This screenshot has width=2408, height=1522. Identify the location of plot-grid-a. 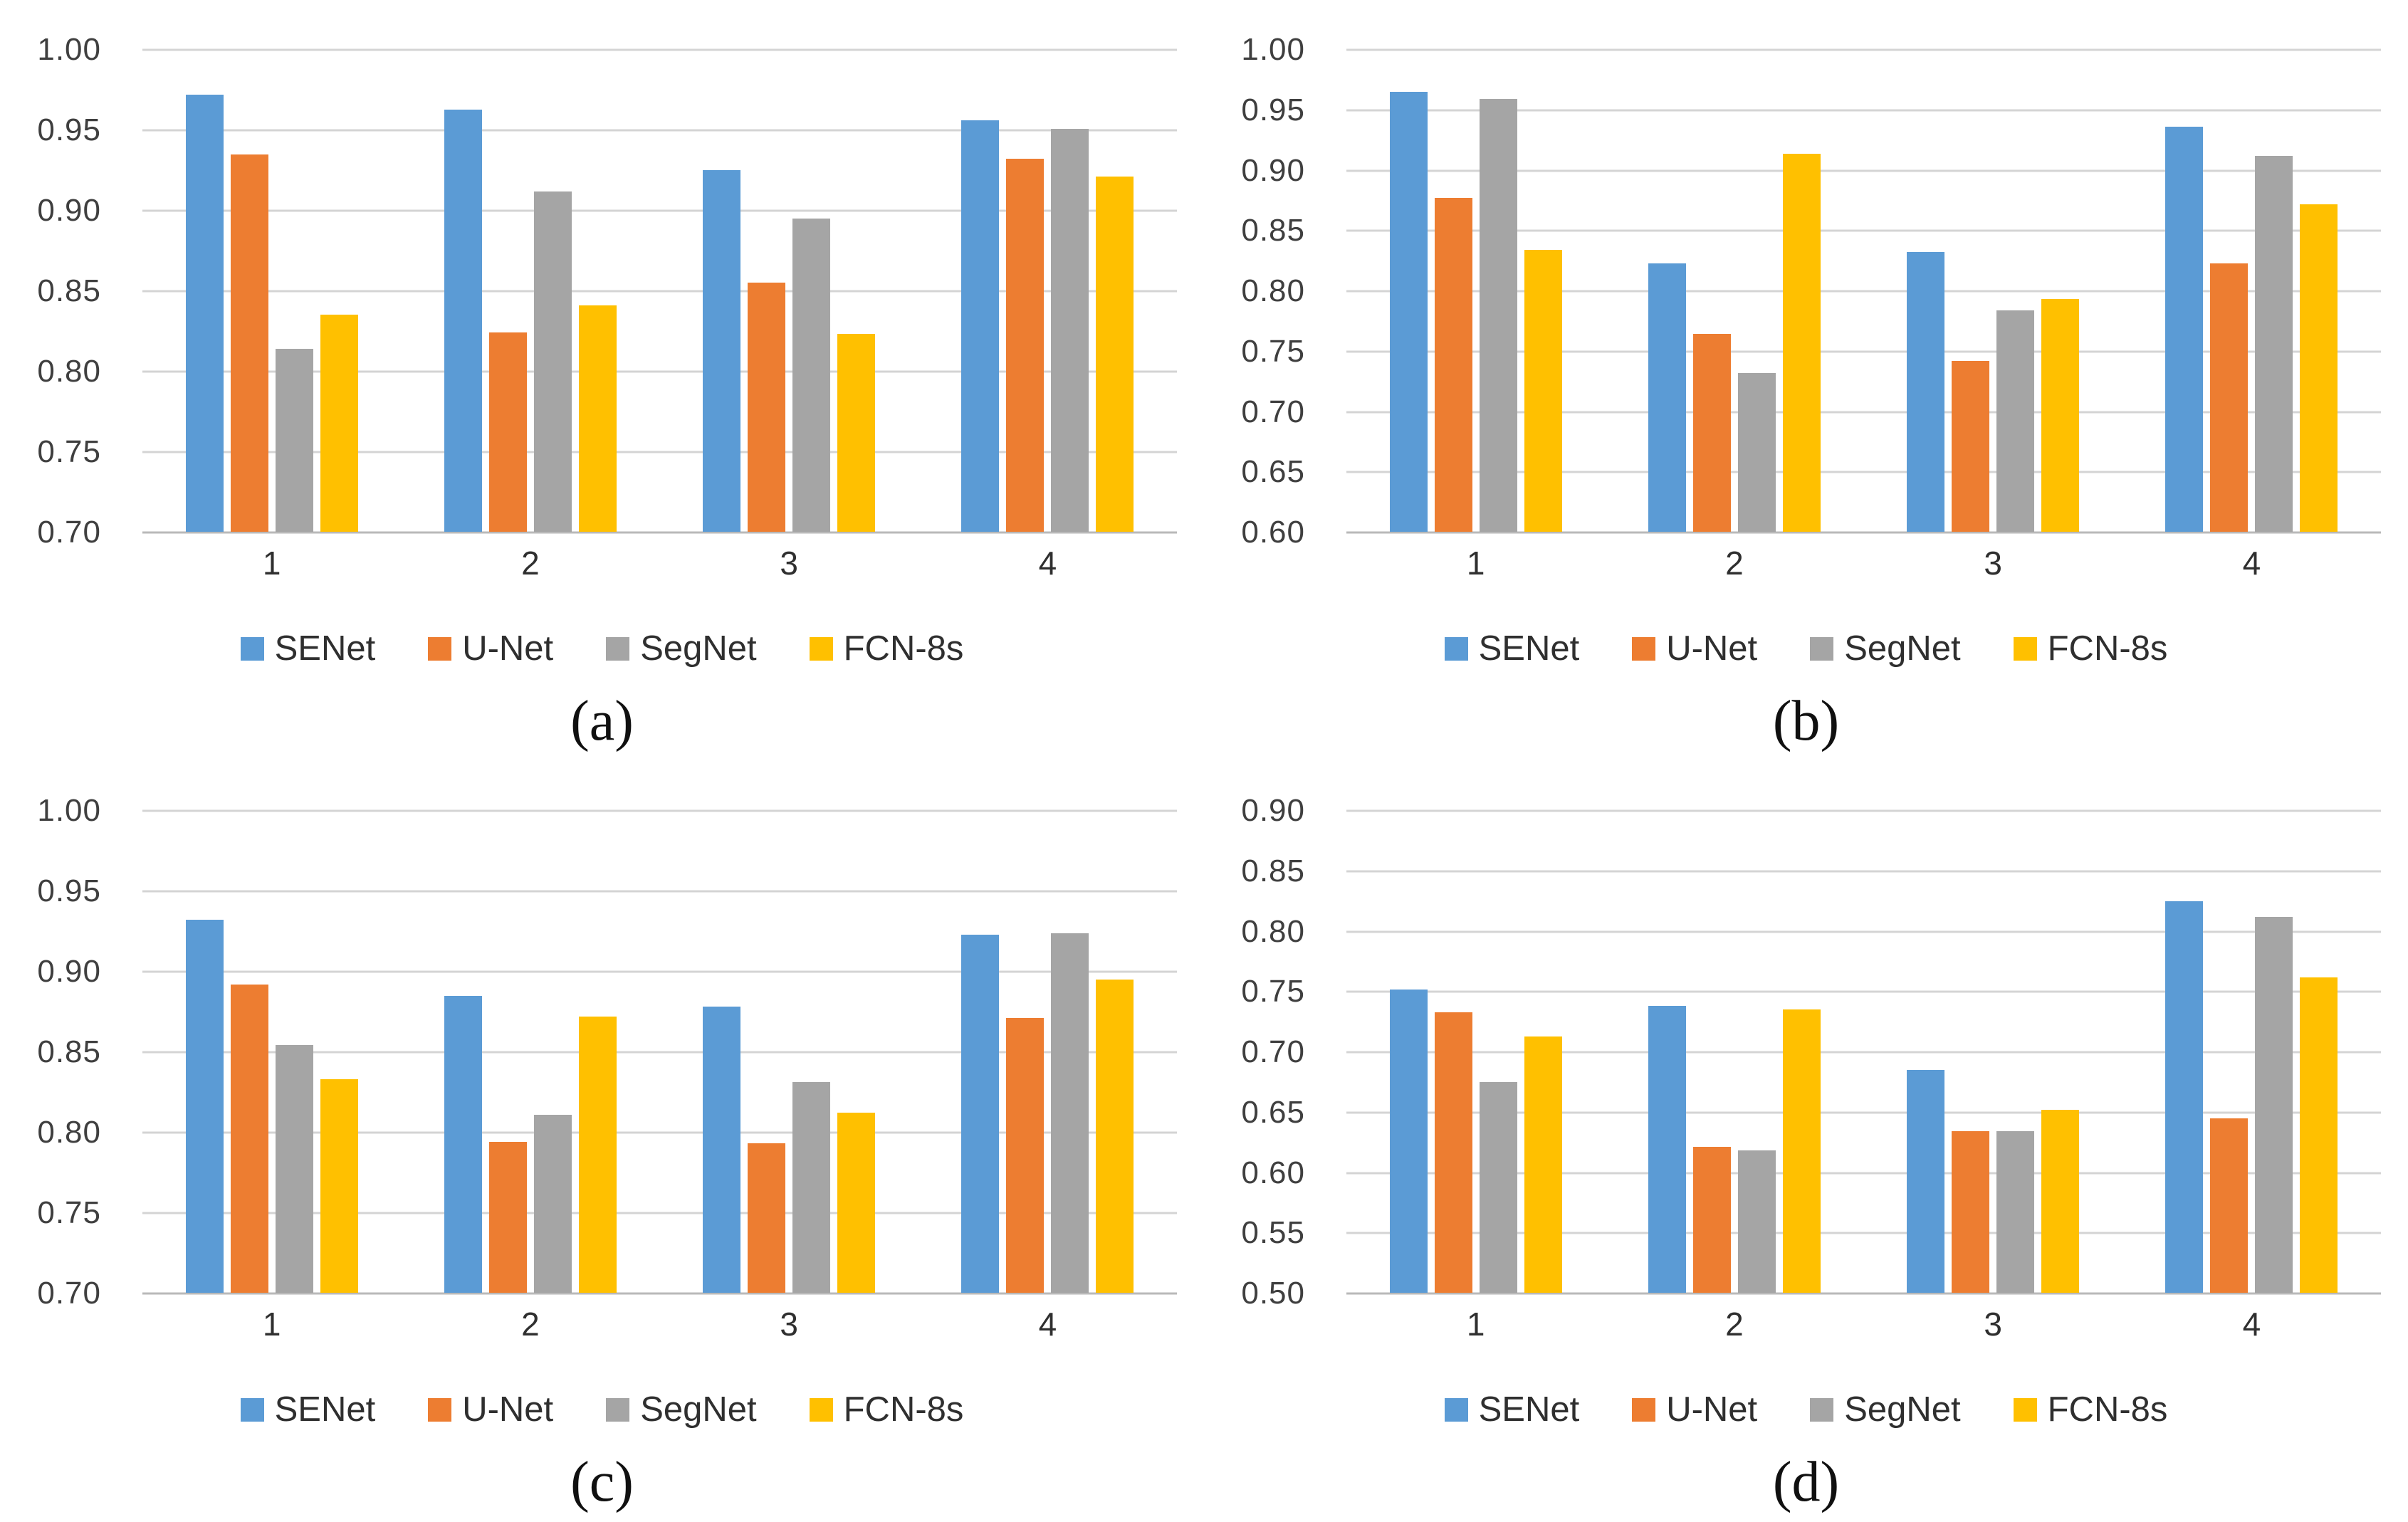
(659, 291).